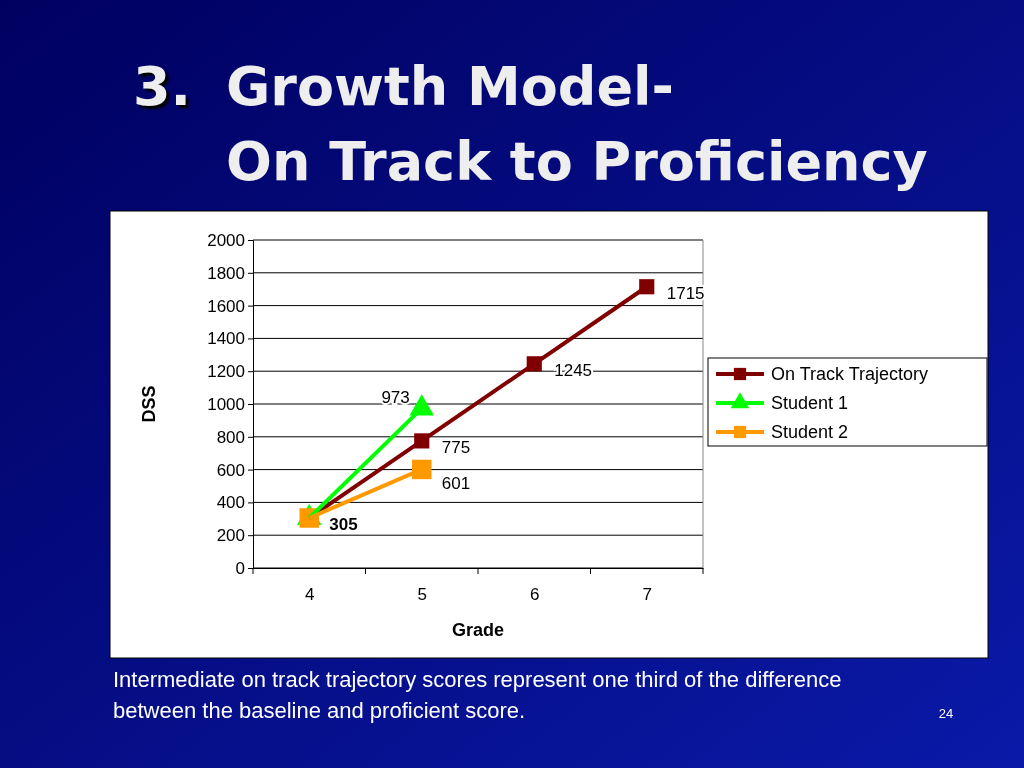 The width and height of the screenshot is (1024, 768). What do you see at coordinates (310, 595) in the screenshot?
I see `x-tick-label: 4` at bounding box center [310, 595].